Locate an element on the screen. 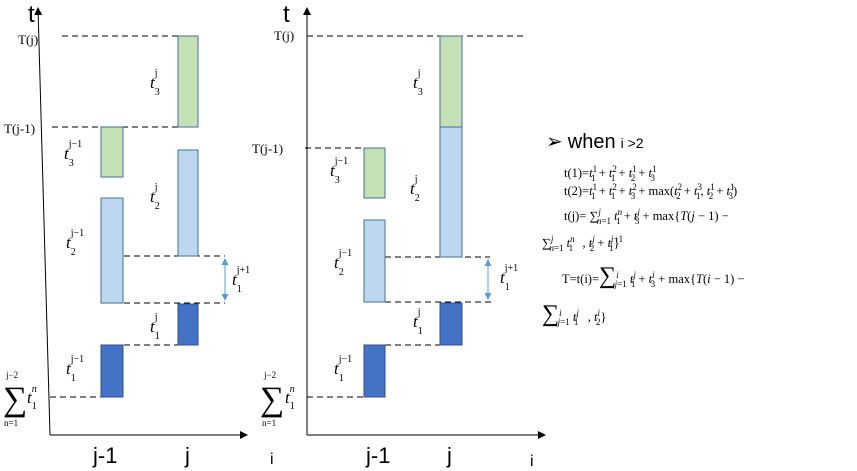 The height and width of the screenshot is (471, 857). left-label-t3-j: t3j is located at coordinates (155, 83).